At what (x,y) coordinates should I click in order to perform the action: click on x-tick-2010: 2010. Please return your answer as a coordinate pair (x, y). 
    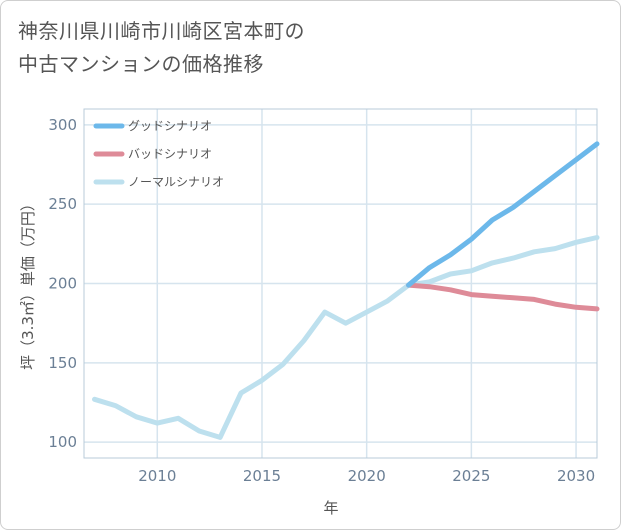
    Looking at the image, I should click on (157, 476).